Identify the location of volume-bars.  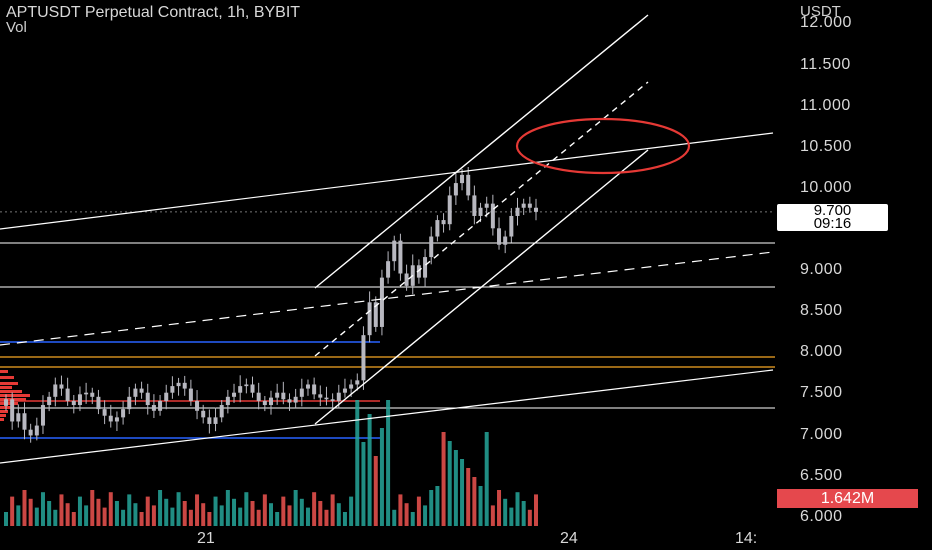
(271, 463).